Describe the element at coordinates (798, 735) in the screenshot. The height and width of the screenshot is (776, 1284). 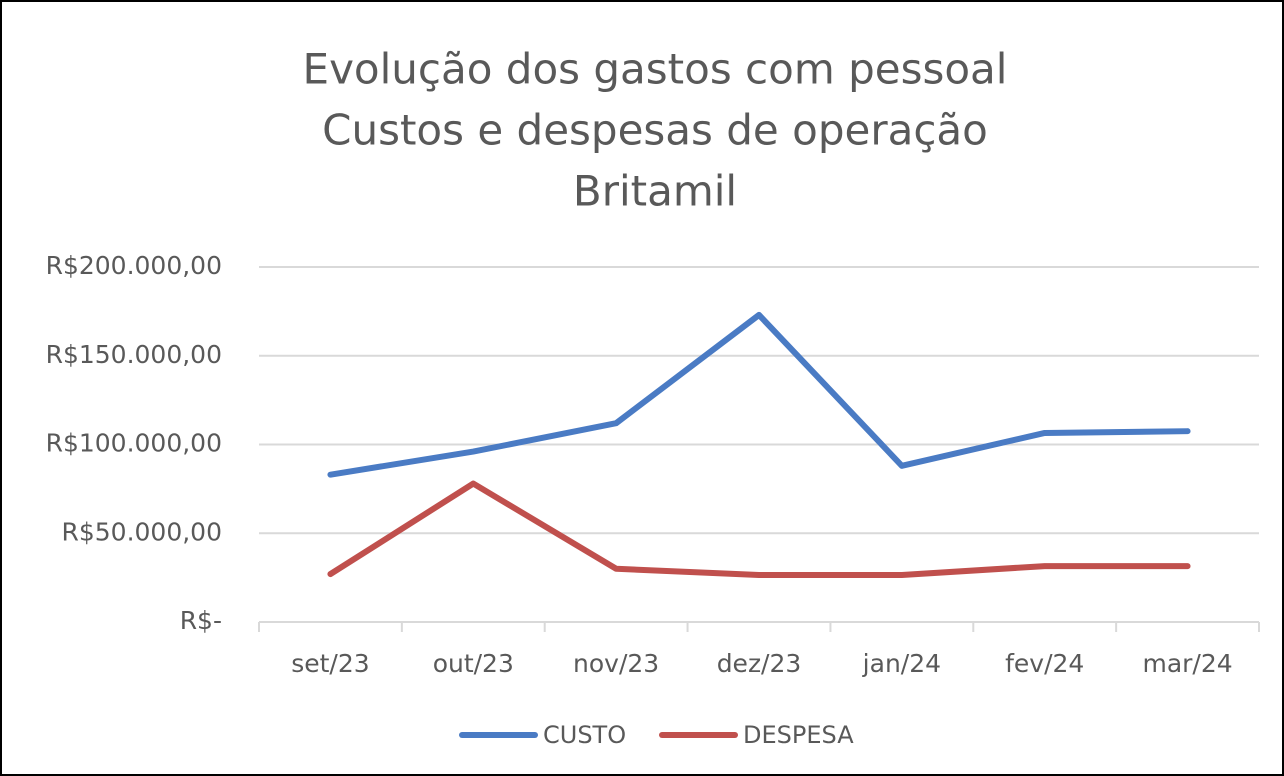
I see `legend-label: DESPESA` at that location.